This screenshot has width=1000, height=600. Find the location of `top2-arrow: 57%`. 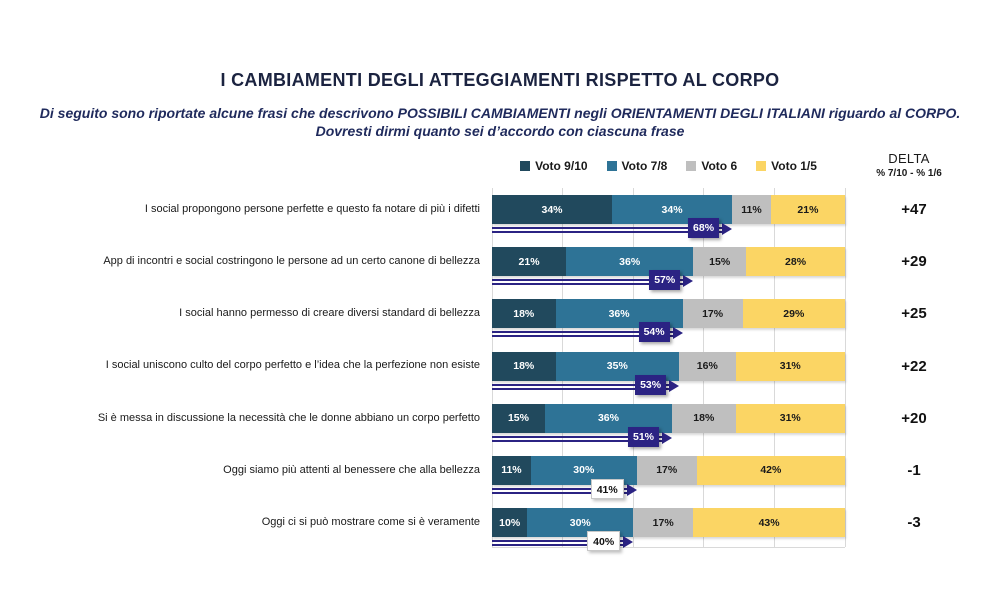

top2-arrow: 57% is located at coordinates (668, 284).